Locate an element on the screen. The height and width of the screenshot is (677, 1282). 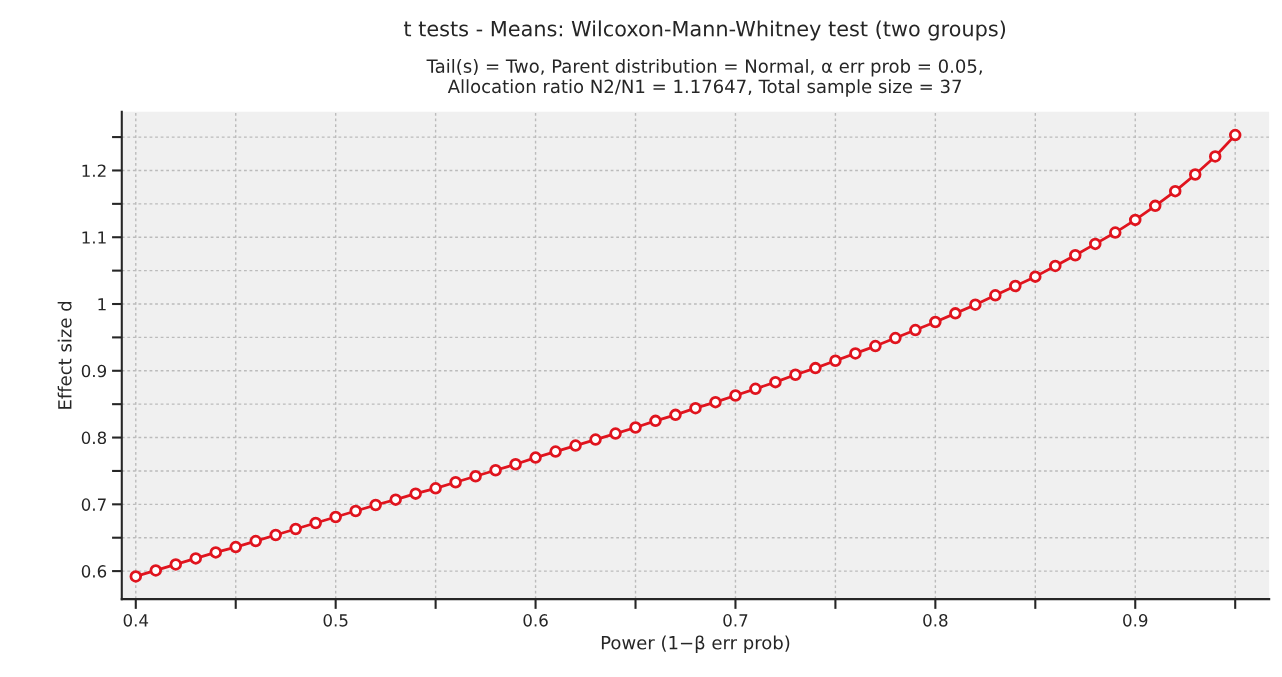
chart-title: t tests - Means: Wilcoxon-Mann-Whitney test (two groups) is located at coordinates (704, 30).